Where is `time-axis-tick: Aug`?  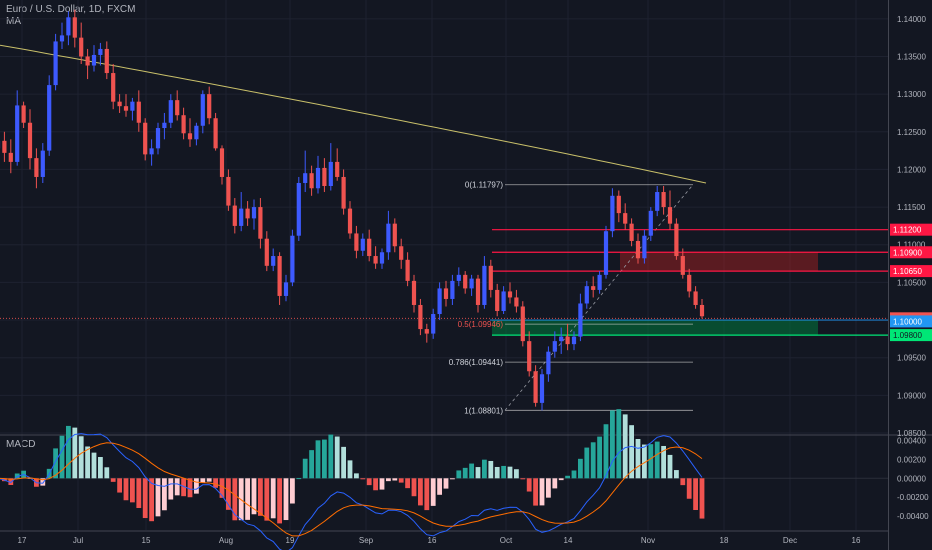
time-axis-tick: Aug is located at coordinates (226, 540).